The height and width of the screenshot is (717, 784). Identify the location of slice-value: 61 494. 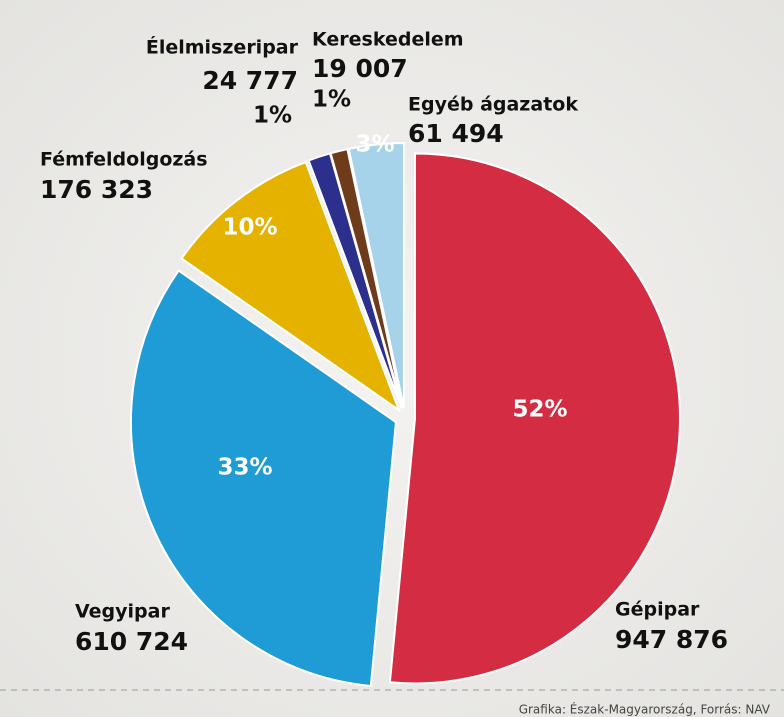
(456, 133).